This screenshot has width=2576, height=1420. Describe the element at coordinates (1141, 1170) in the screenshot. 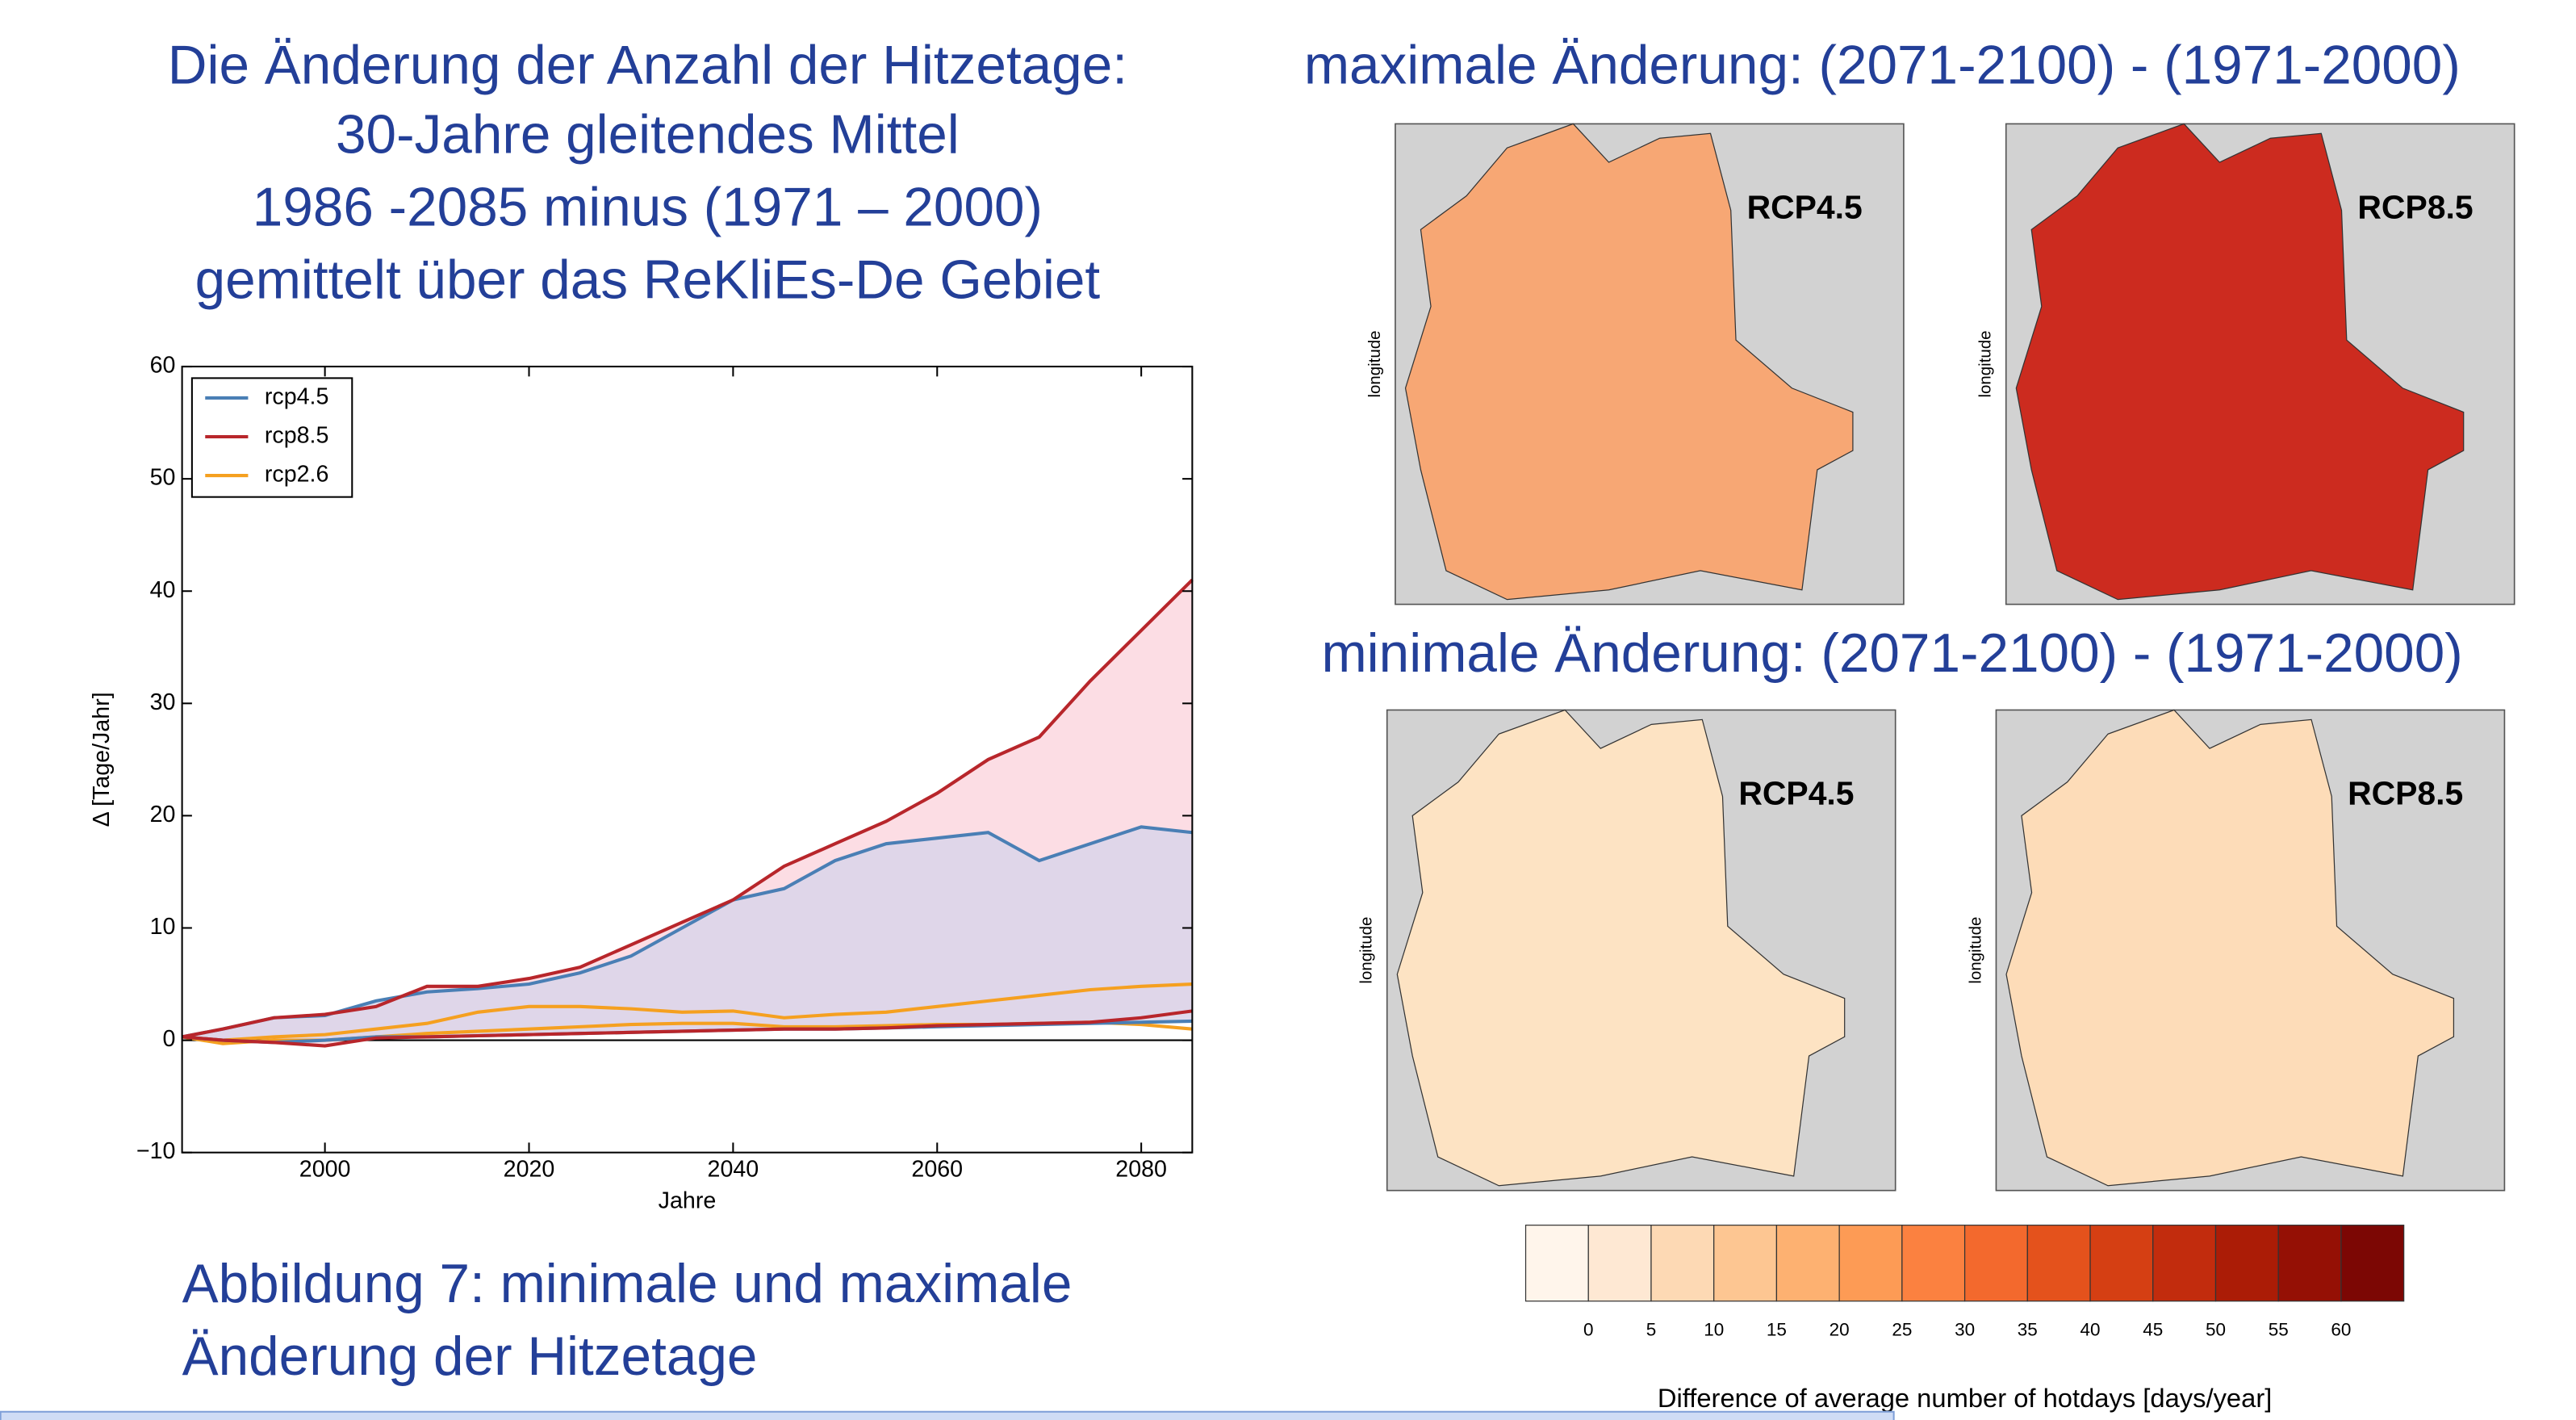

I see `x-tick-label: 2080` at that location.